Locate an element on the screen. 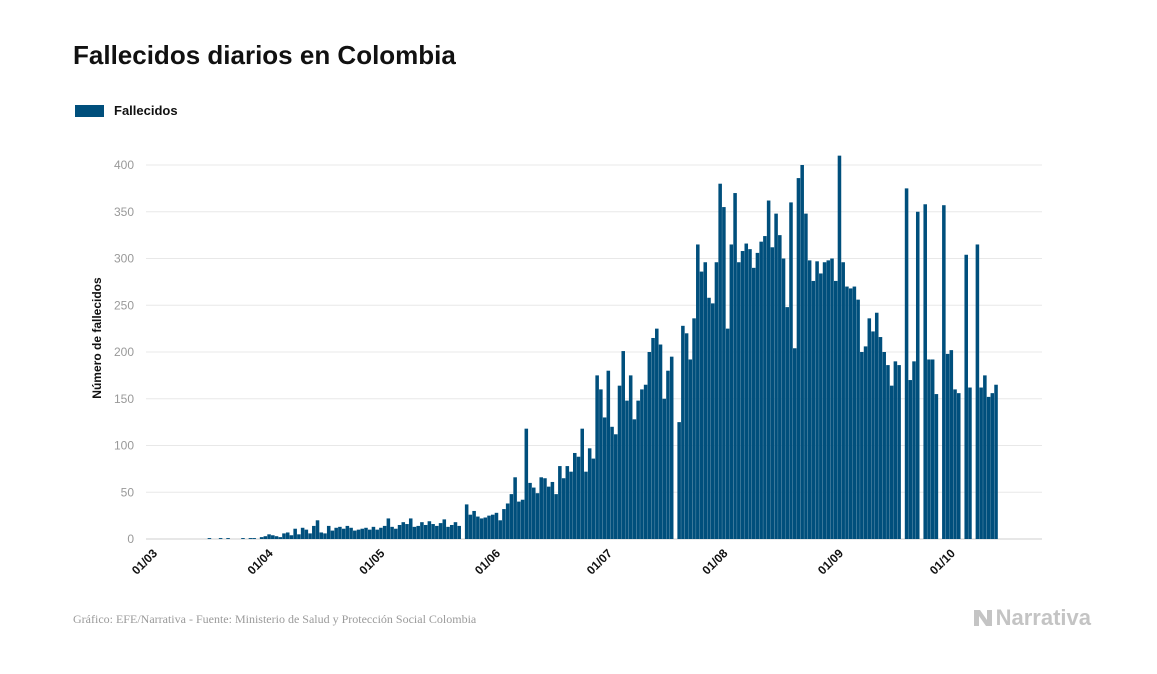 This screenshot has width=1157, height=674. chart-title: Fallecidos diarios en Colombia is located at coordinates (264, 55).